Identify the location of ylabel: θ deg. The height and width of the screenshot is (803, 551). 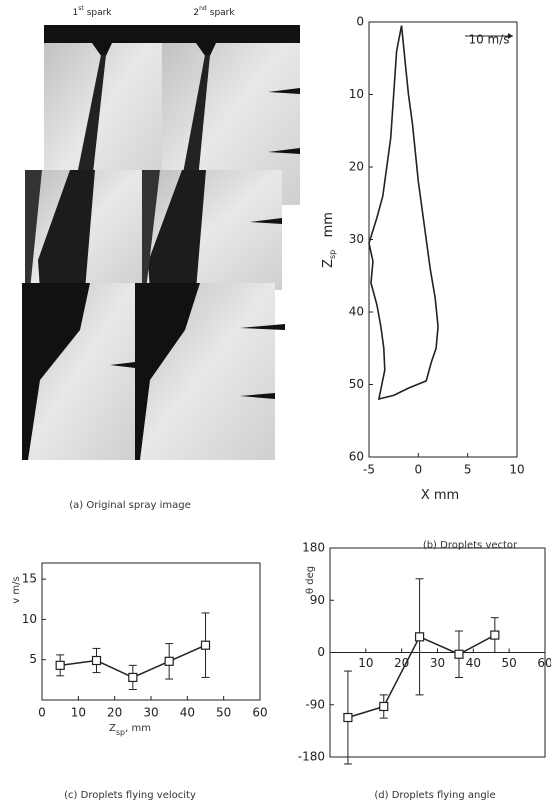
(310, 580).